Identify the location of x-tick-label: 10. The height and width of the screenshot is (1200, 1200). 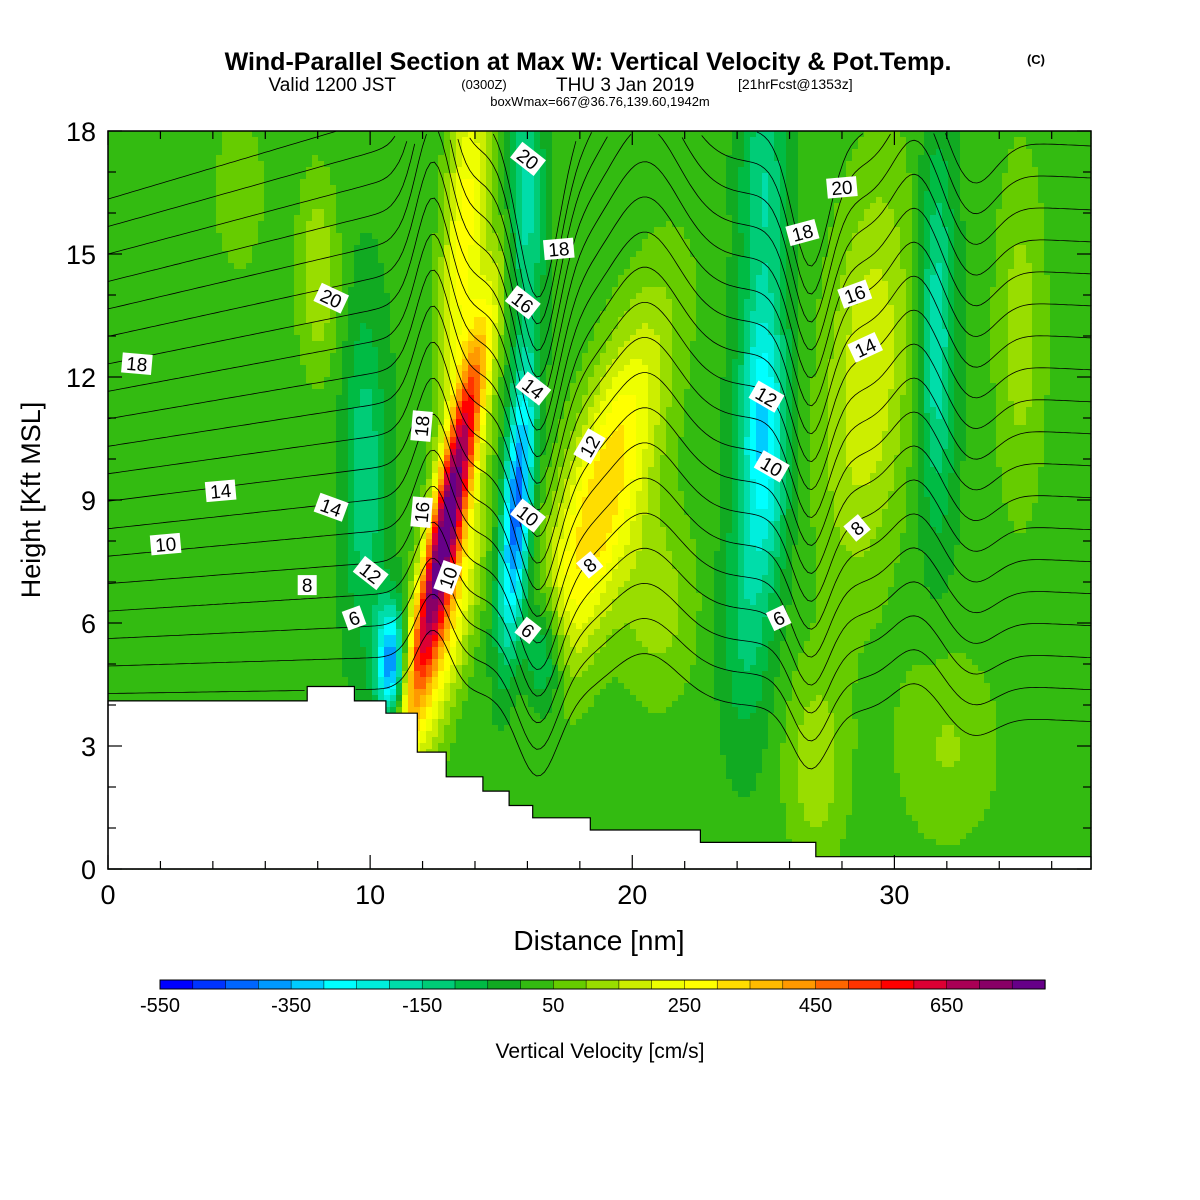
(370, 895).